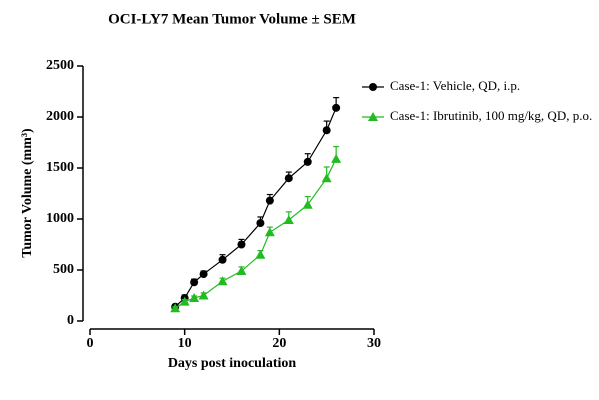 The image size is (599, 400). I want to click on y-tick-label: 500, so click(63, 269).